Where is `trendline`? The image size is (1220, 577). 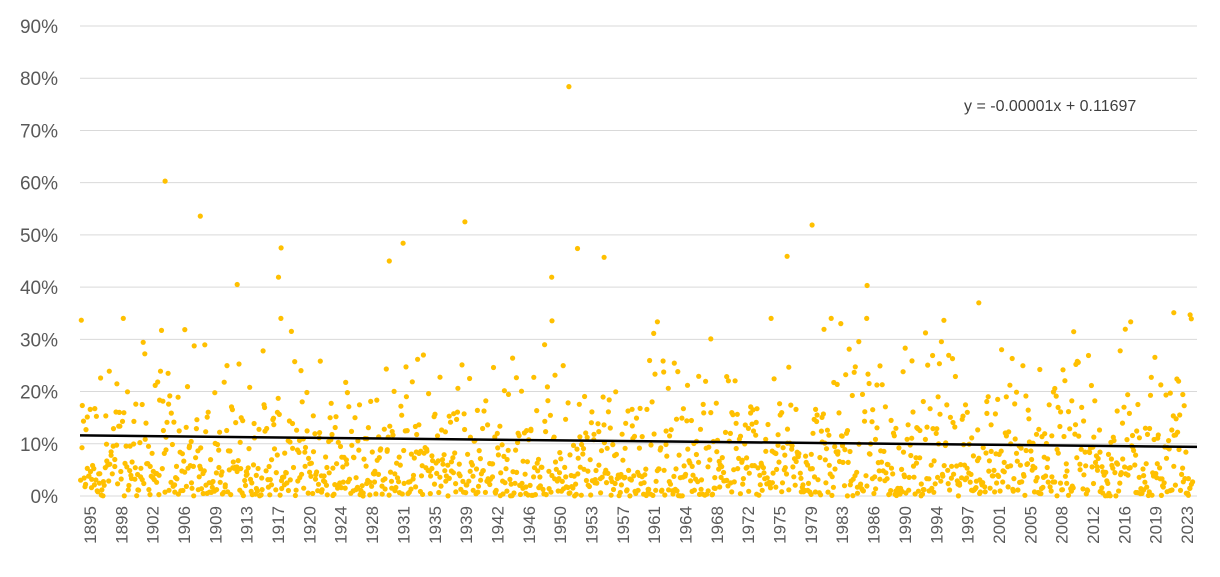
trendline is located at coordinates (638, 441).